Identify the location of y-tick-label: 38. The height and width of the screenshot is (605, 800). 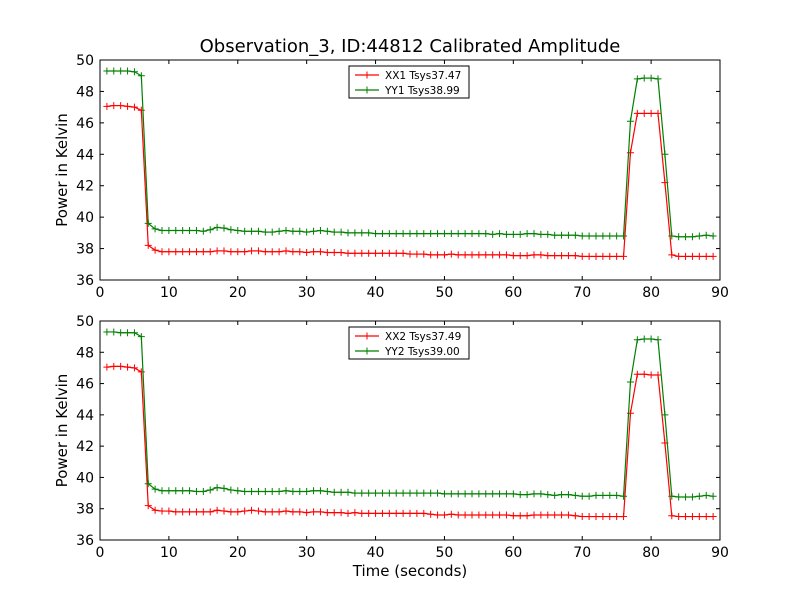
(85, 510).